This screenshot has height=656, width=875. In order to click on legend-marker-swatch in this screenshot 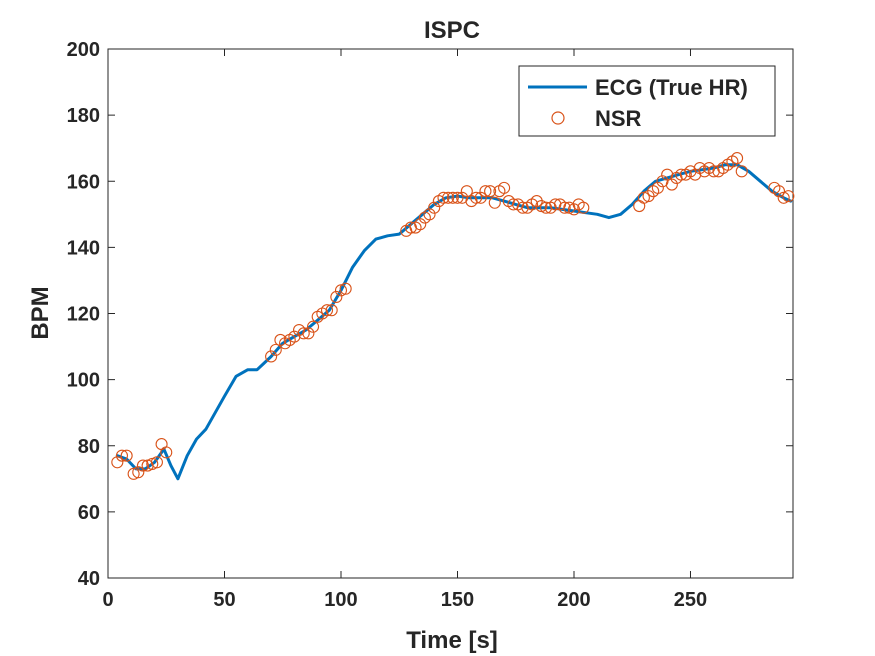, I will do `click(558, 118)`.